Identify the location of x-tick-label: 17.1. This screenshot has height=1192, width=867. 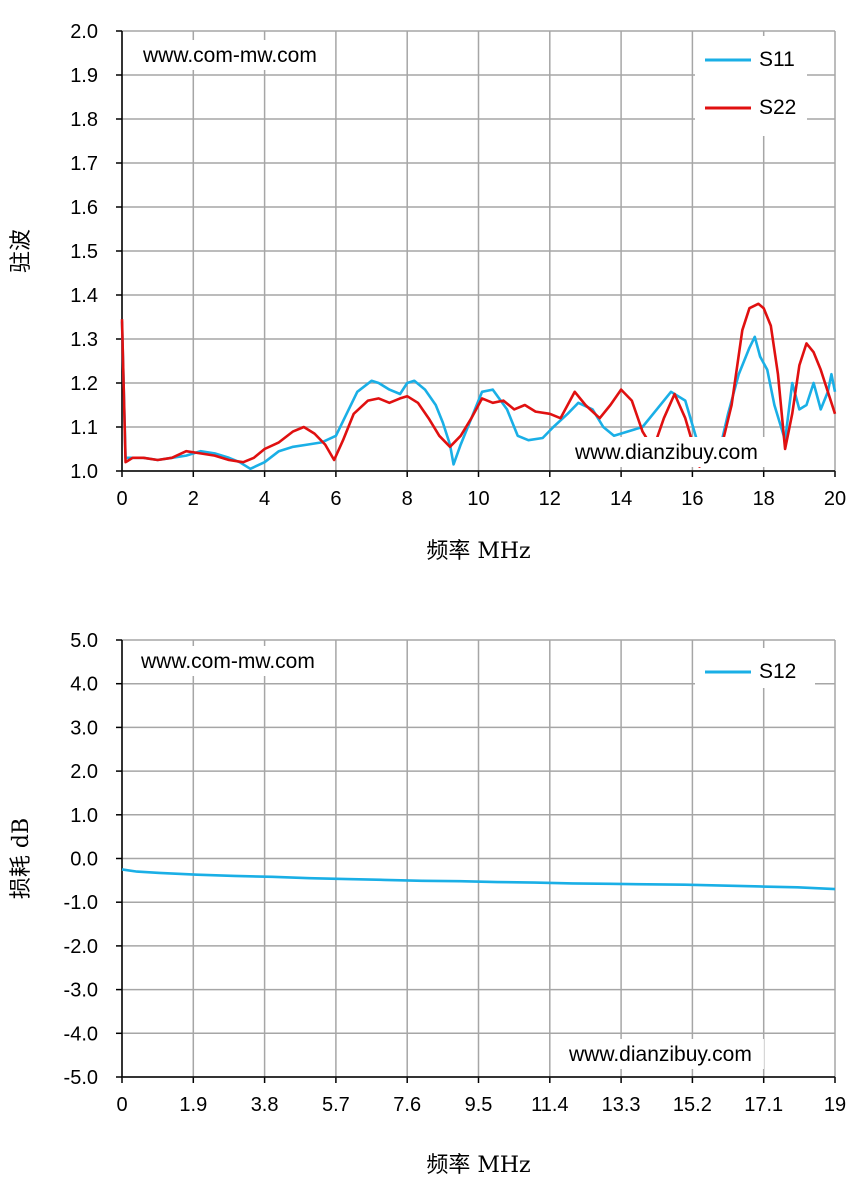
(763, 1105).